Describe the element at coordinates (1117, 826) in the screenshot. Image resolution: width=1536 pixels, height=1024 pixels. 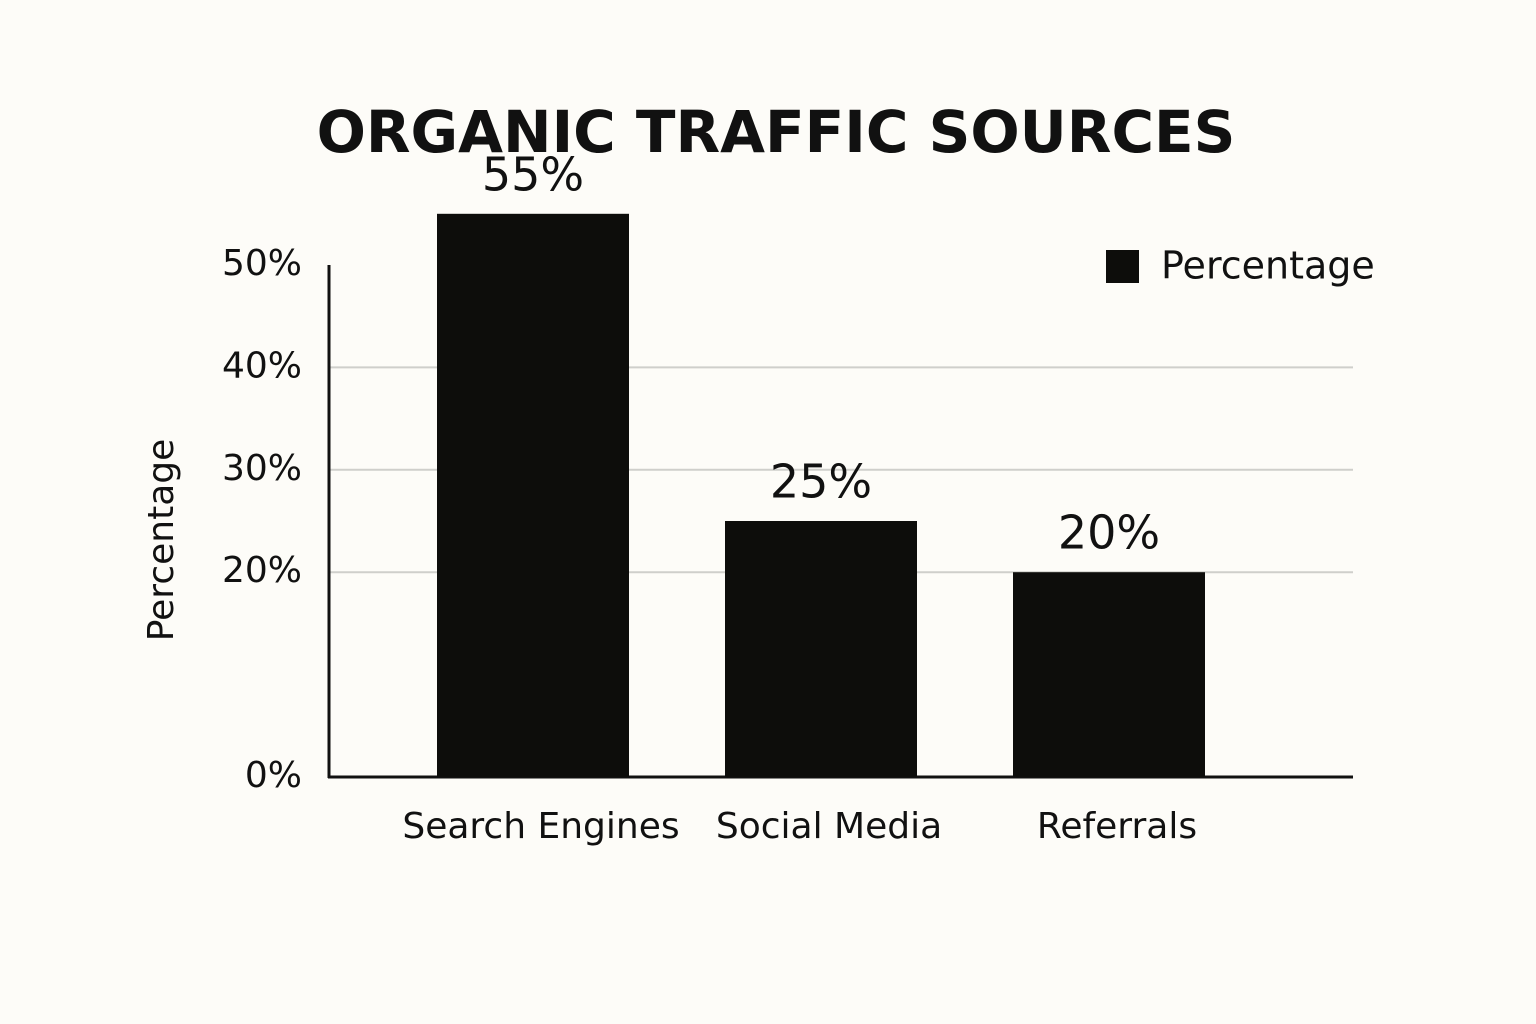
I see `x-tick-label: Referrals` at that location.